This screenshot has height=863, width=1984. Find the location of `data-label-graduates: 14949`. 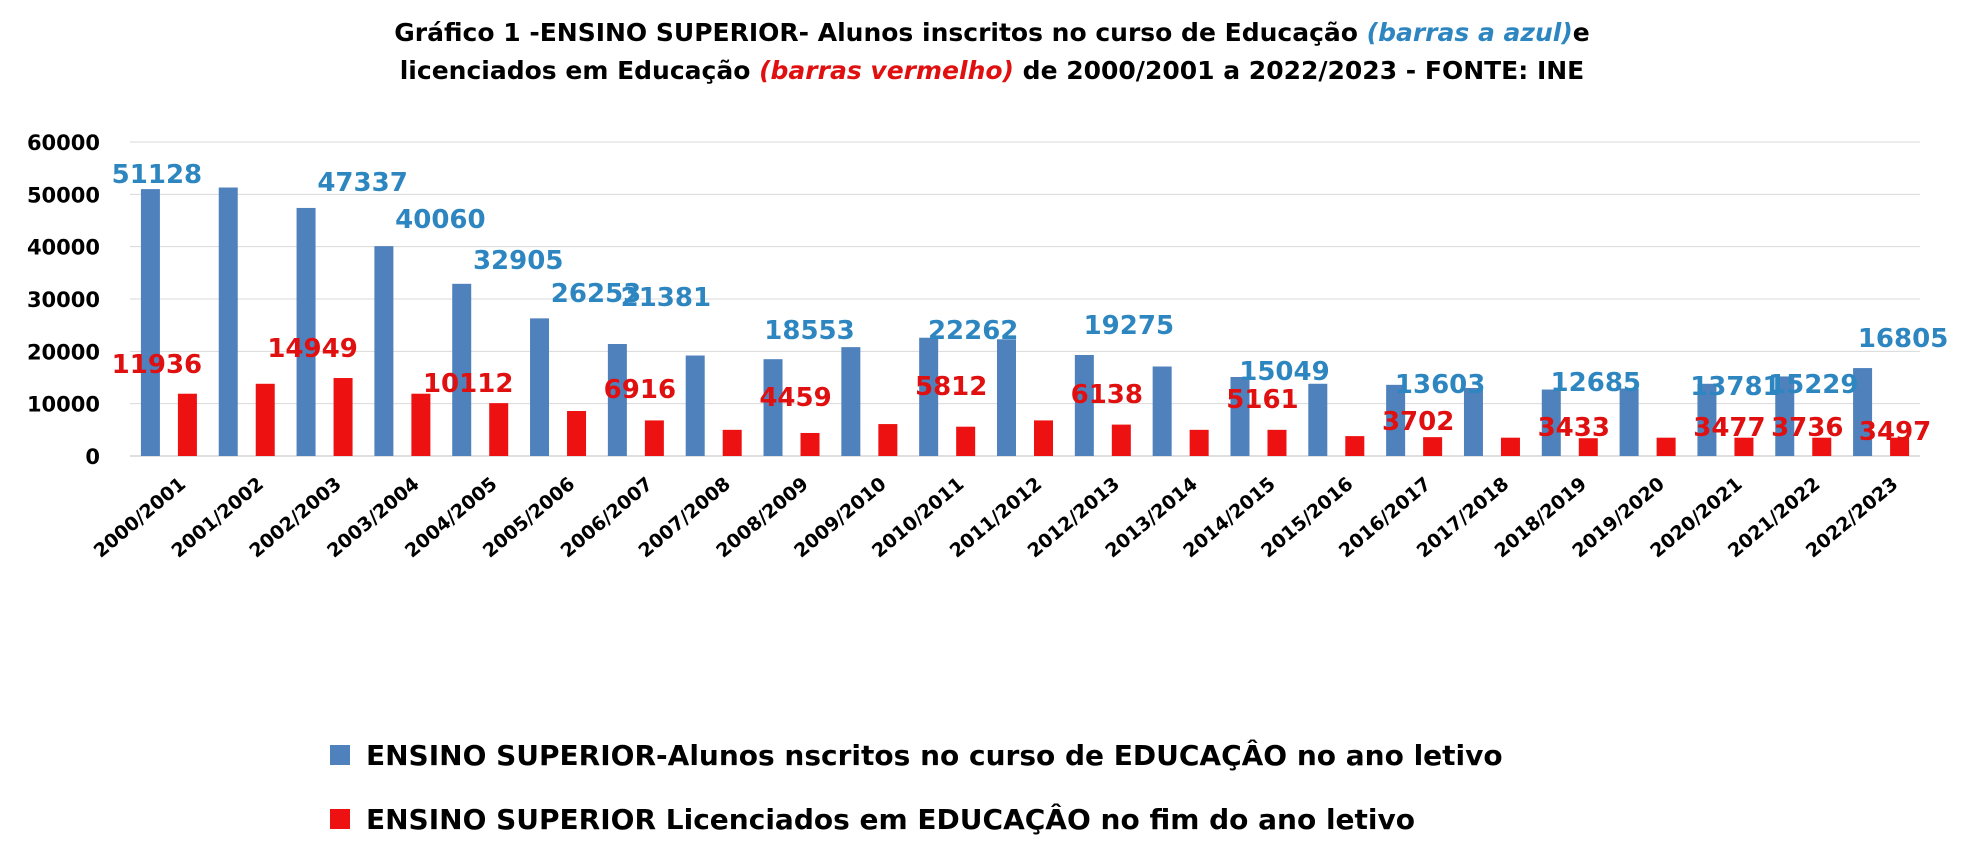

data-label-graduates: 14949 is located at coordinates (312, 349).